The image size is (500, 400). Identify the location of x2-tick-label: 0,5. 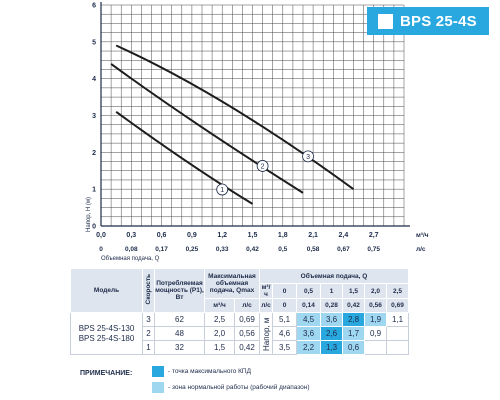
(282, 249).